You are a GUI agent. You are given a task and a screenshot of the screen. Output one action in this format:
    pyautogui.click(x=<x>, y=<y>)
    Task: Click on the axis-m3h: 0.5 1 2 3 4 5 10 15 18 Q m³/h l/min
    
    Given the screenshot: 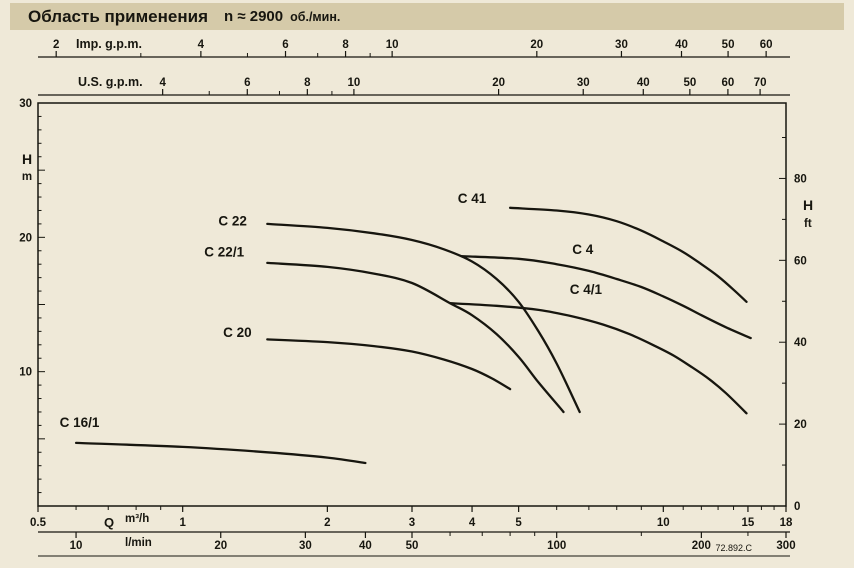 What is the action you would take?
    pyautogui.click(x=411, y=527)
    